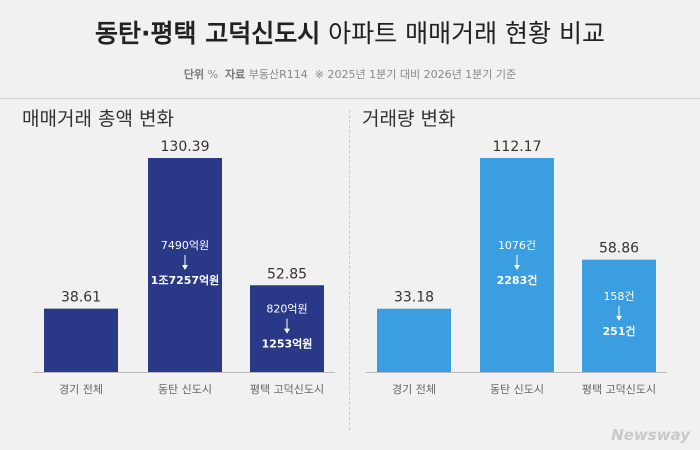  Describe the element at coordinates (517, 245) in the screenshot. I see `right-annotation-from-1: 1076건` at that location.